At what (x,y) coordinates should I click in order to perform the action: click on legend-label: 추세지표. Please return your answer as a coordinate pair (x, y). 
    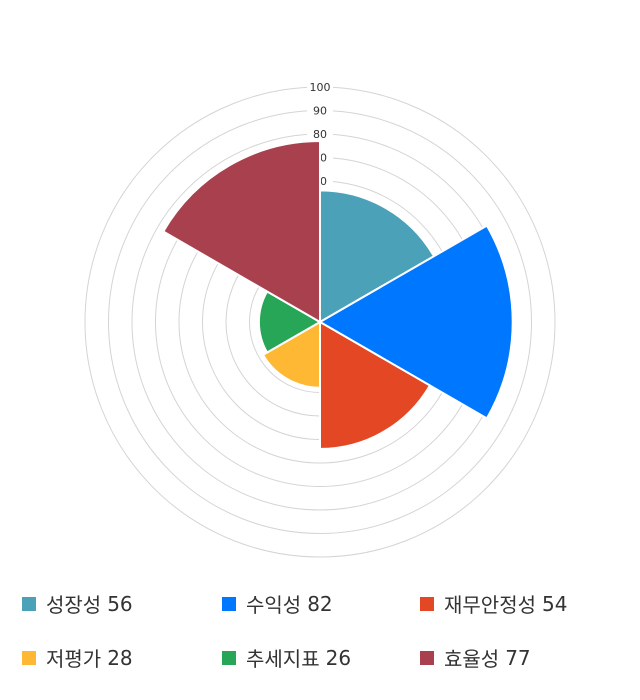
    Looking at the image, I should click on (283, 659).